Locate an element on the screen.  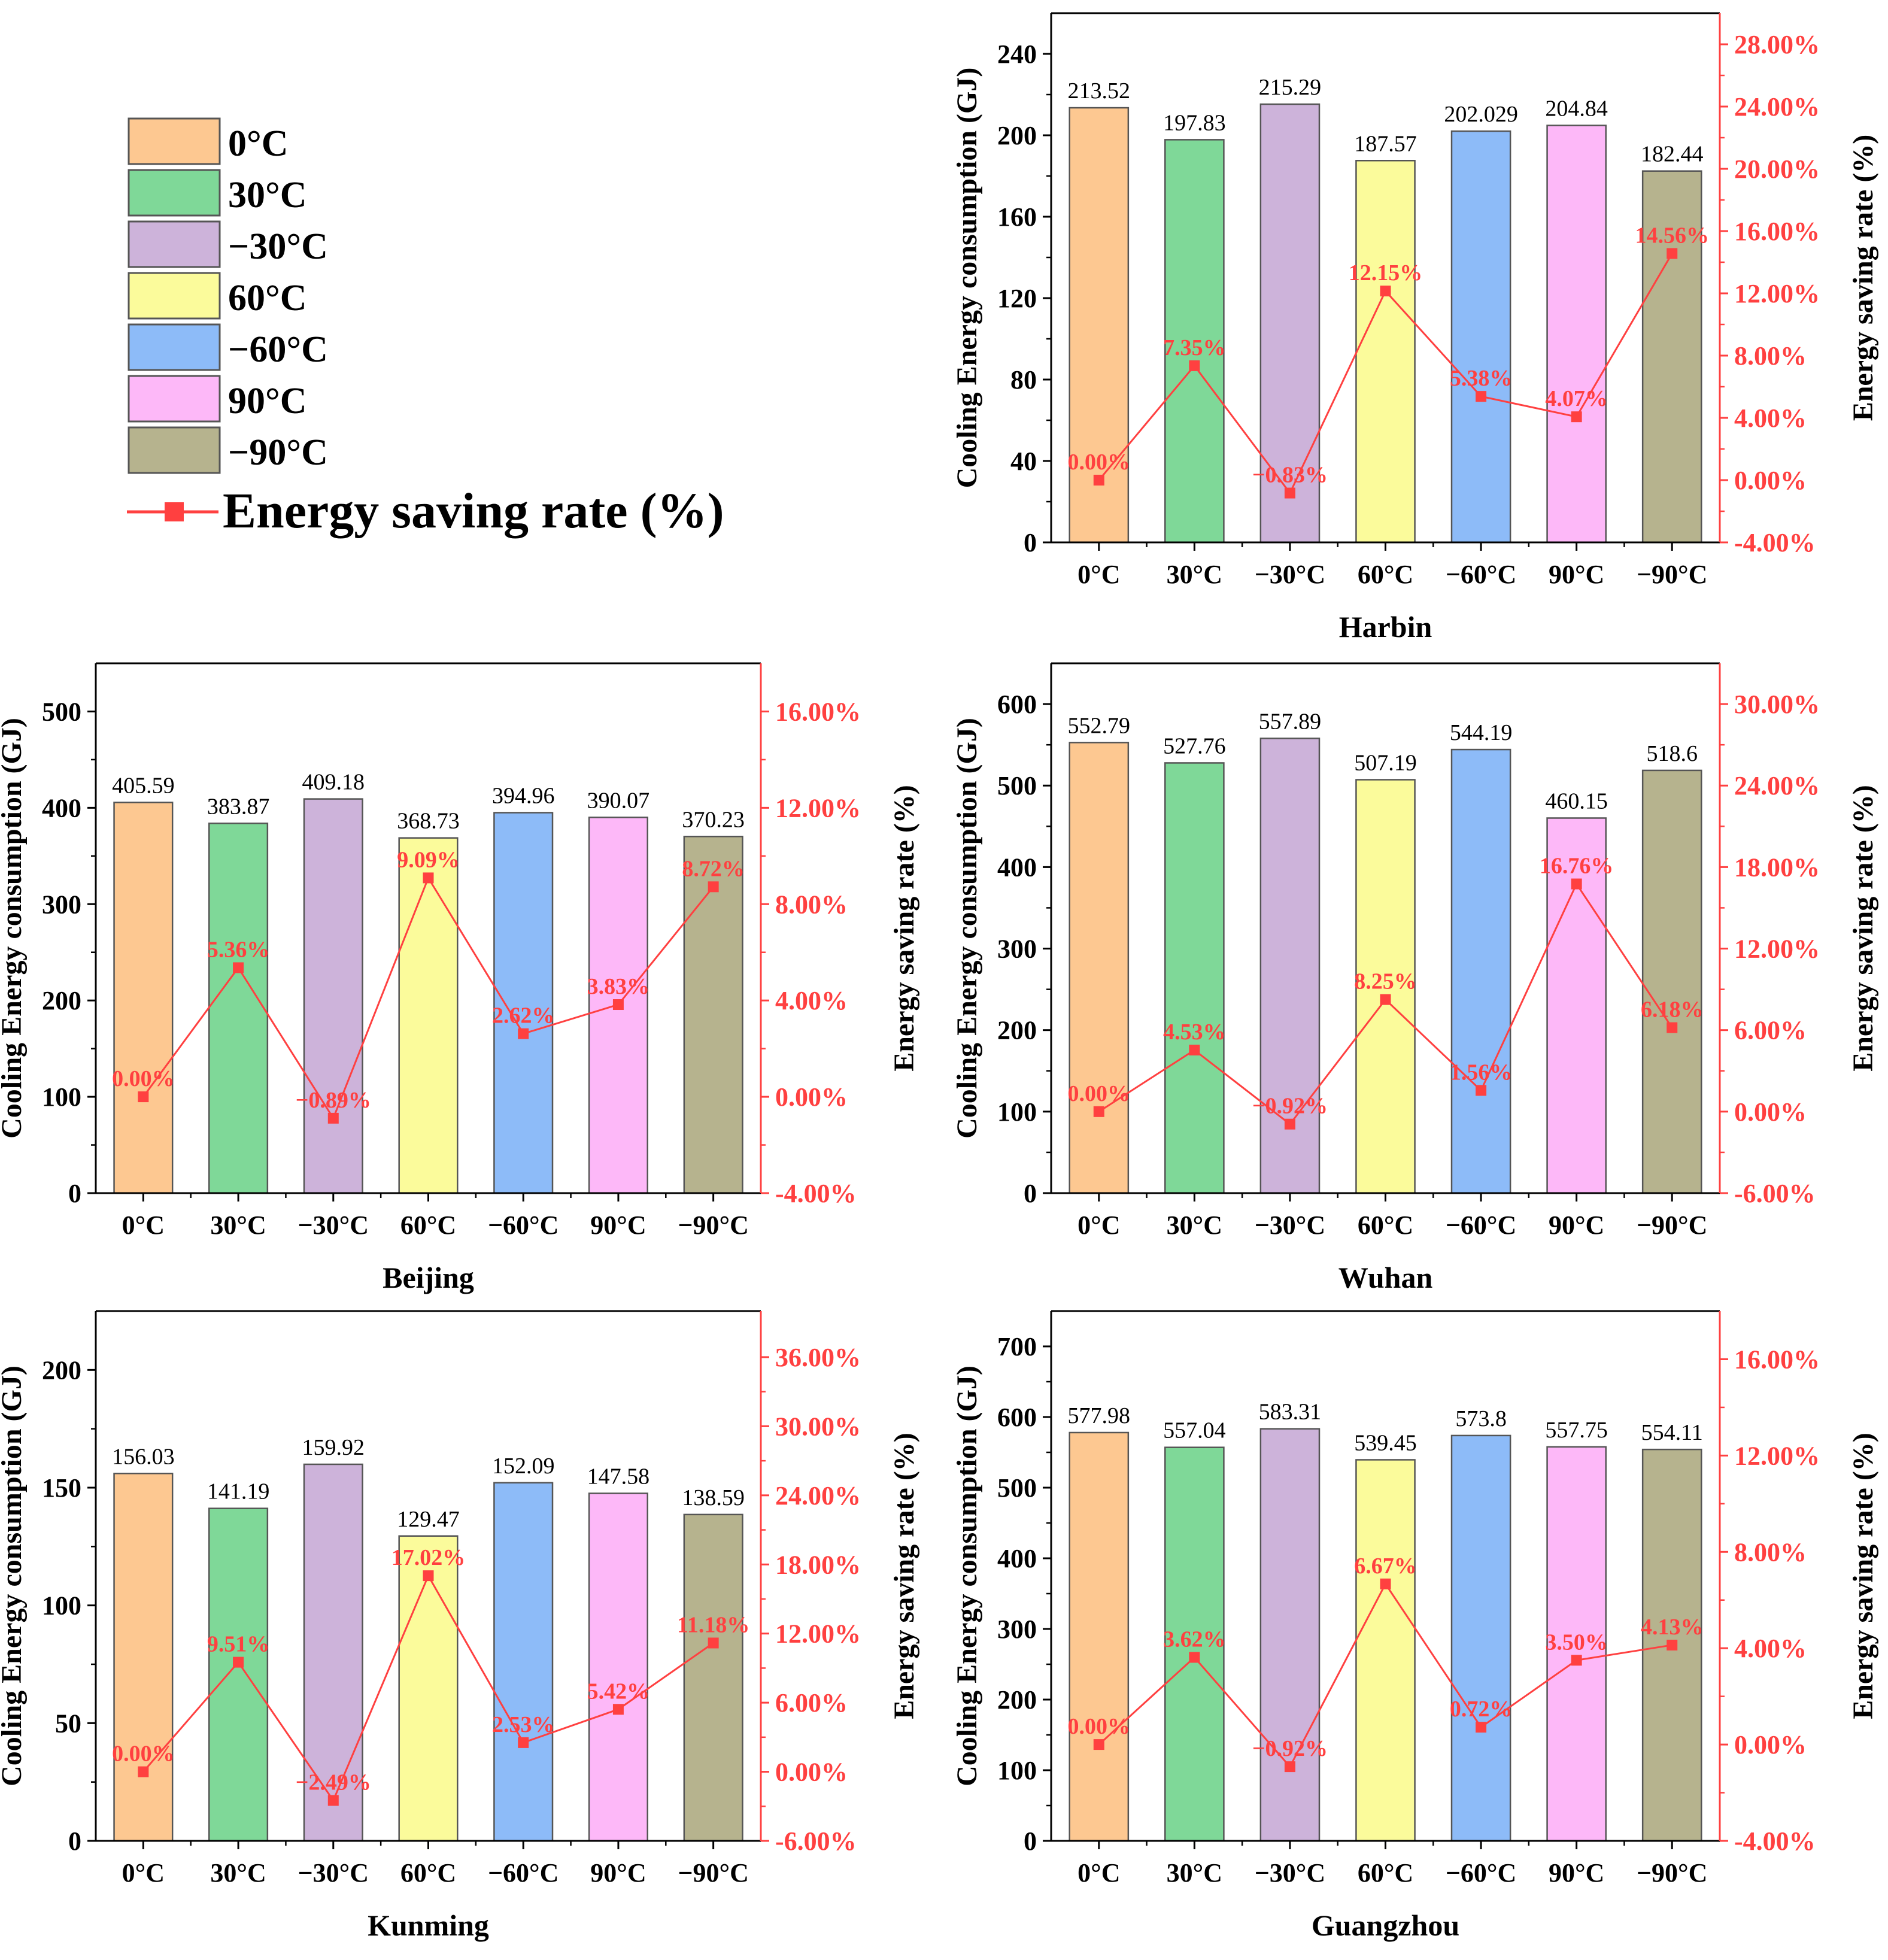
rate-label: 5.36% is located at coordinates (238, 949).